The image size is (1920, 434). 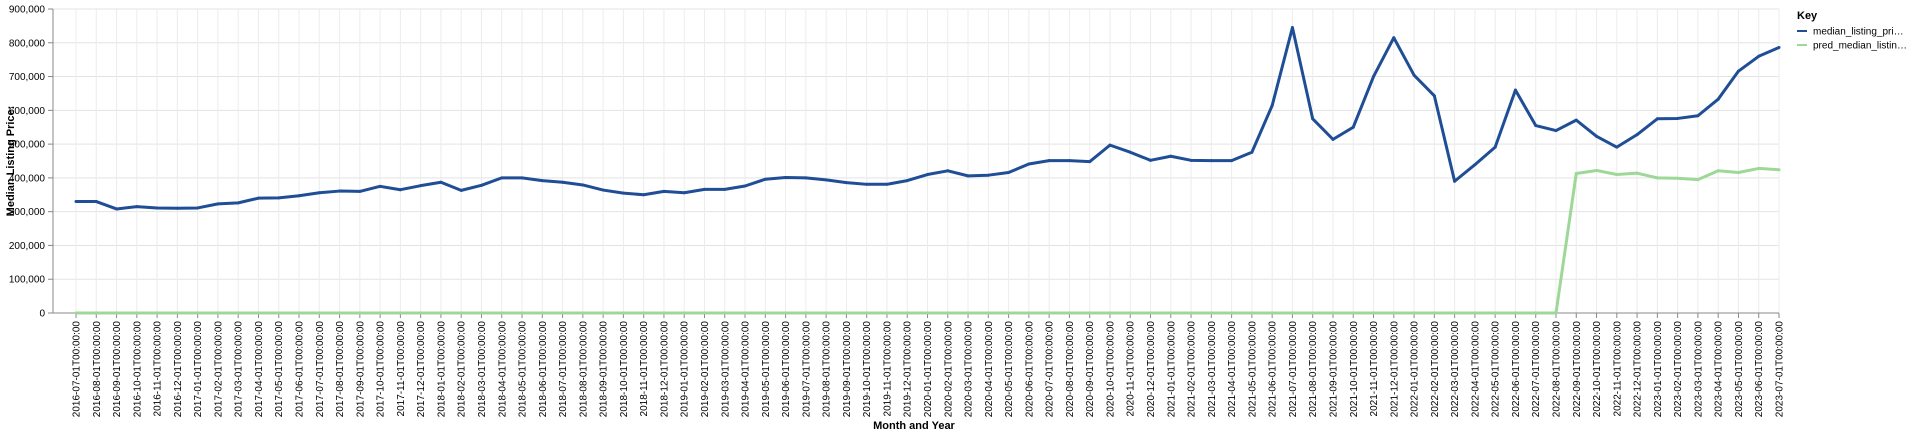 What do you see at coordinates (27, 280) in the screenshot?
I see `y-tick-label: 100,000` at bounding box center [27, 280].